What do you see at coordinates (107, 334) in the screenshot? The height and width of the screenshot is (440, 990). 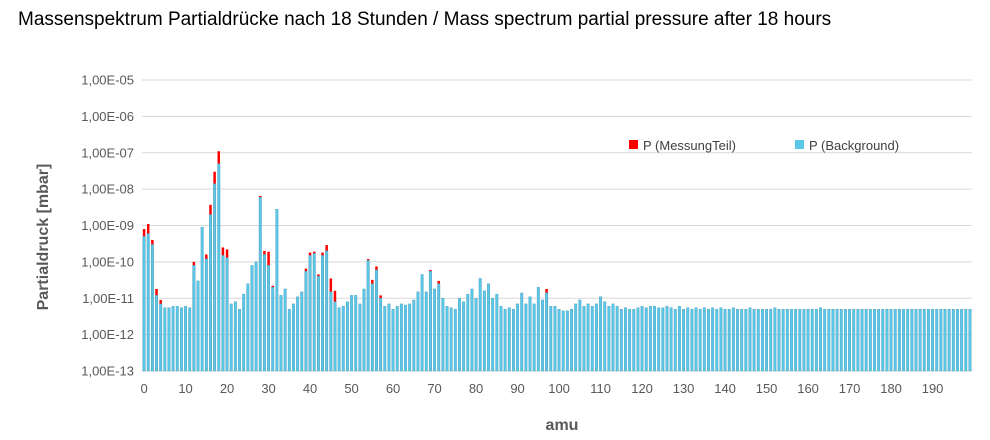 I see `y-tick-label: 1,00E-12` at bounding box center [107, 334].